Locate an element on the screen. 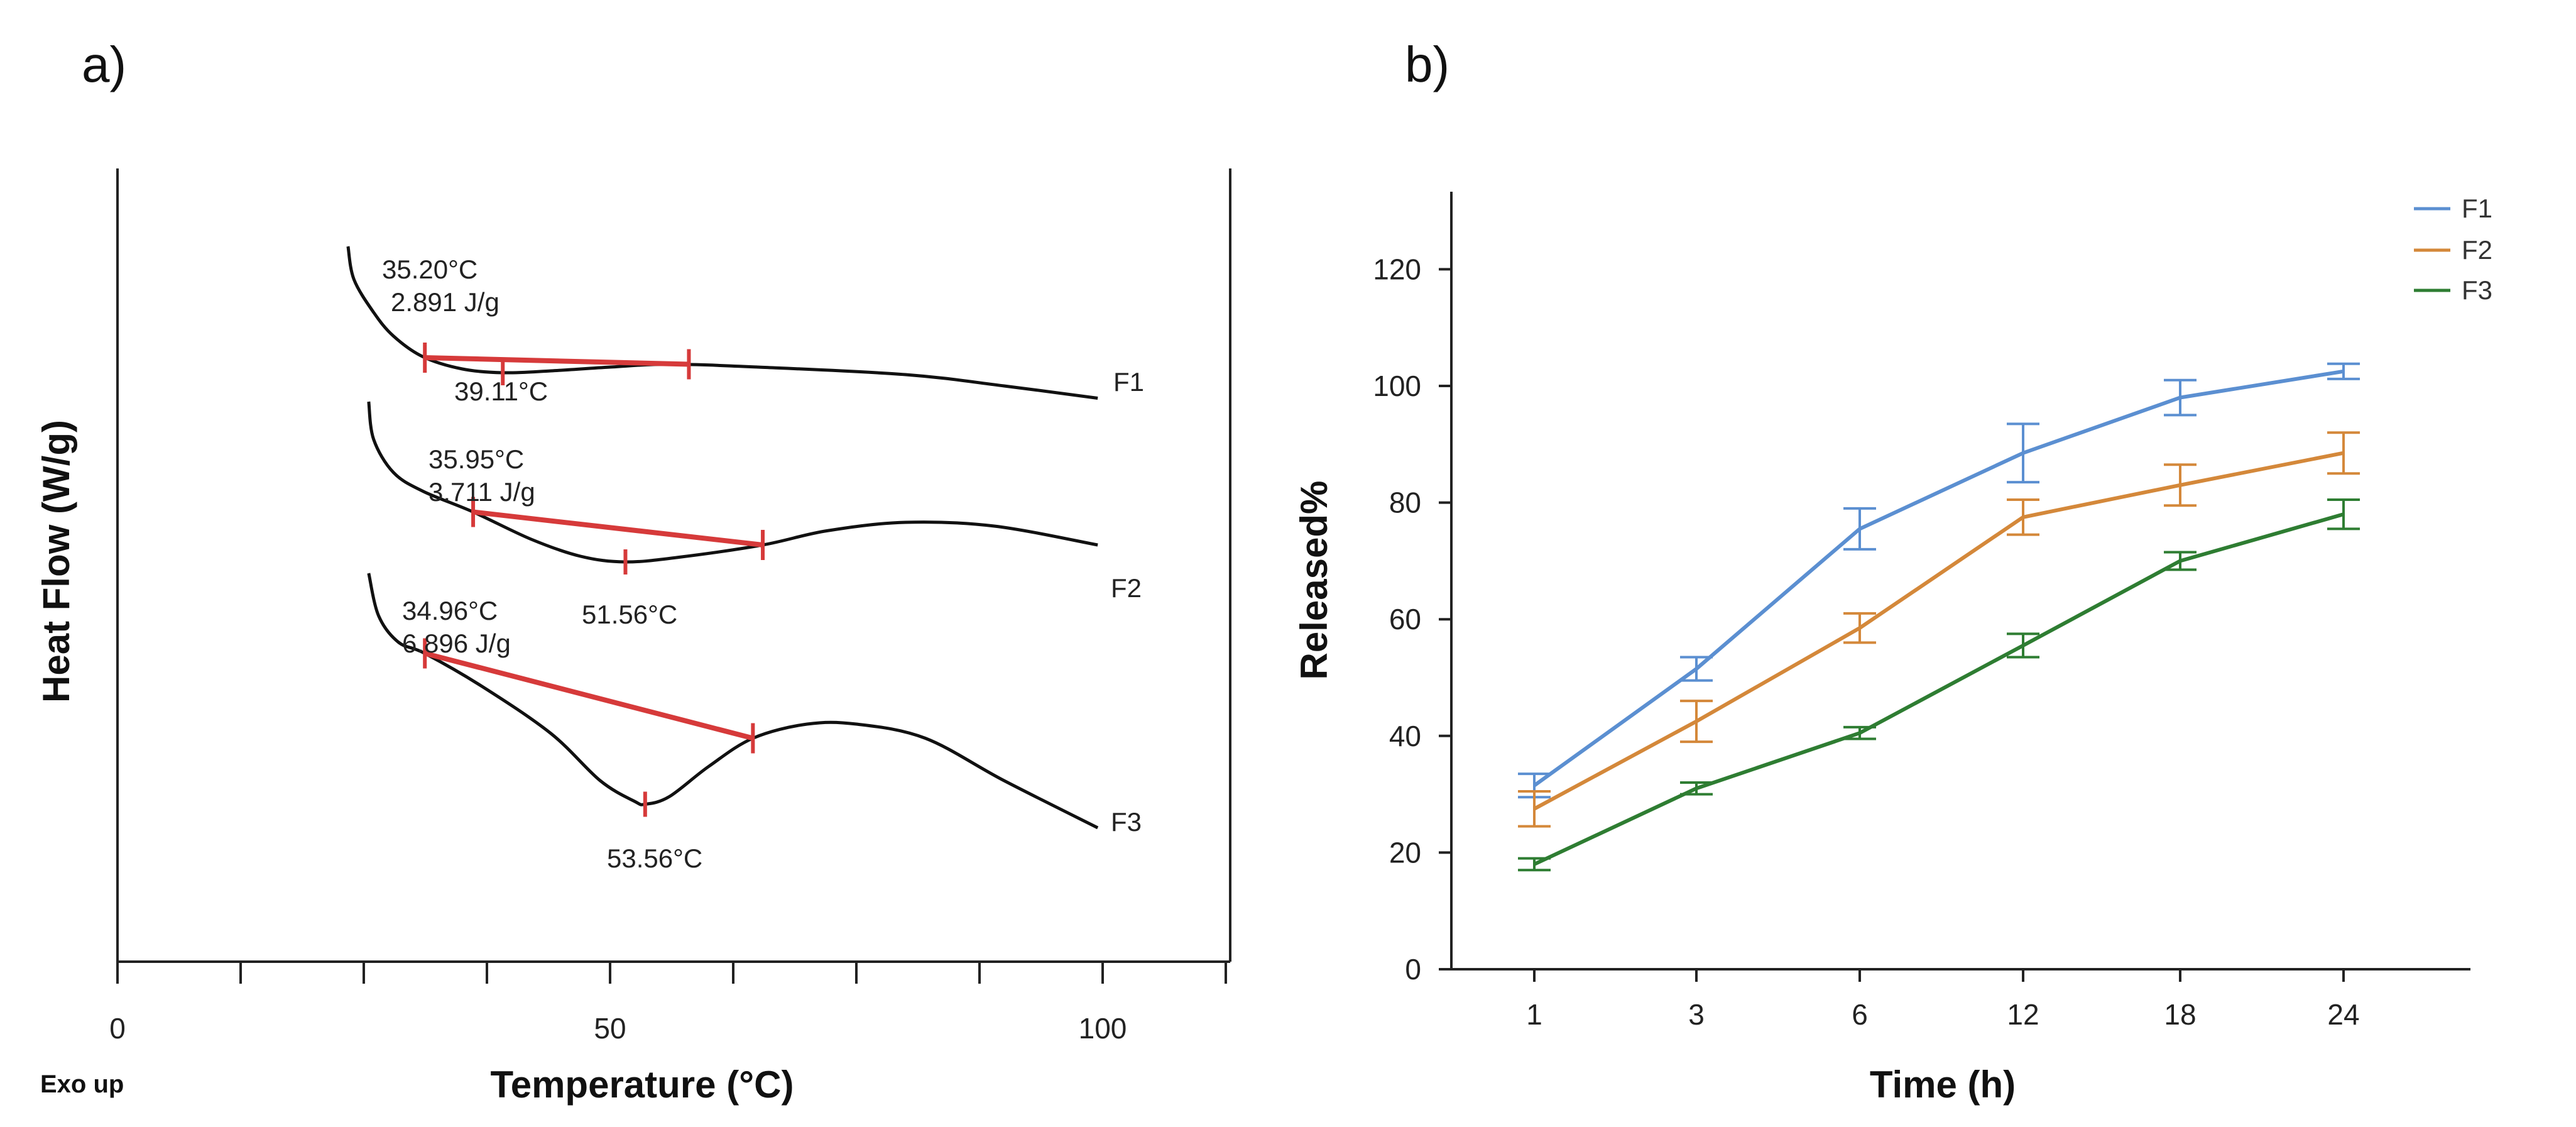 This screenshot has width=2576, height=1127. f3-enthalpy: 6.896 J/g is located at coordinates (456, 643).